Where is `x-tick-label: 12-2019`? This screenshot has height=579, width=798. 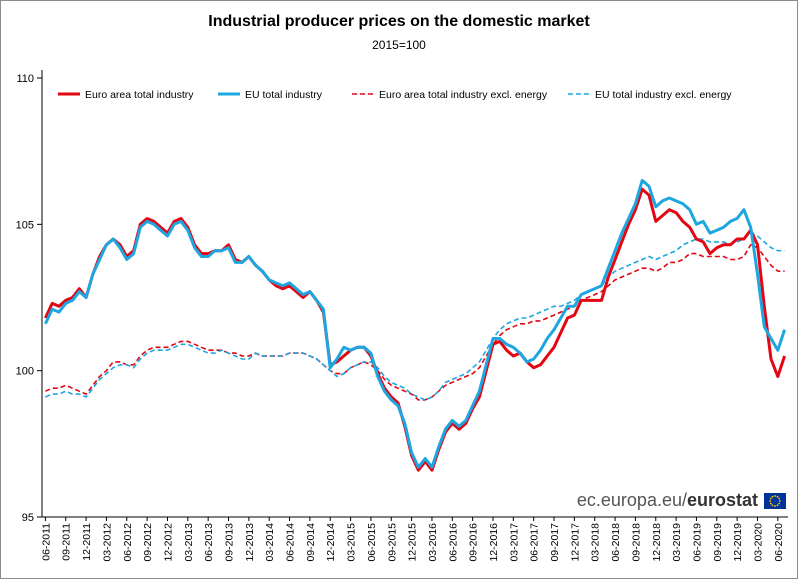
x-tick-label: 12-2019 is located at coordinates (738, 542).